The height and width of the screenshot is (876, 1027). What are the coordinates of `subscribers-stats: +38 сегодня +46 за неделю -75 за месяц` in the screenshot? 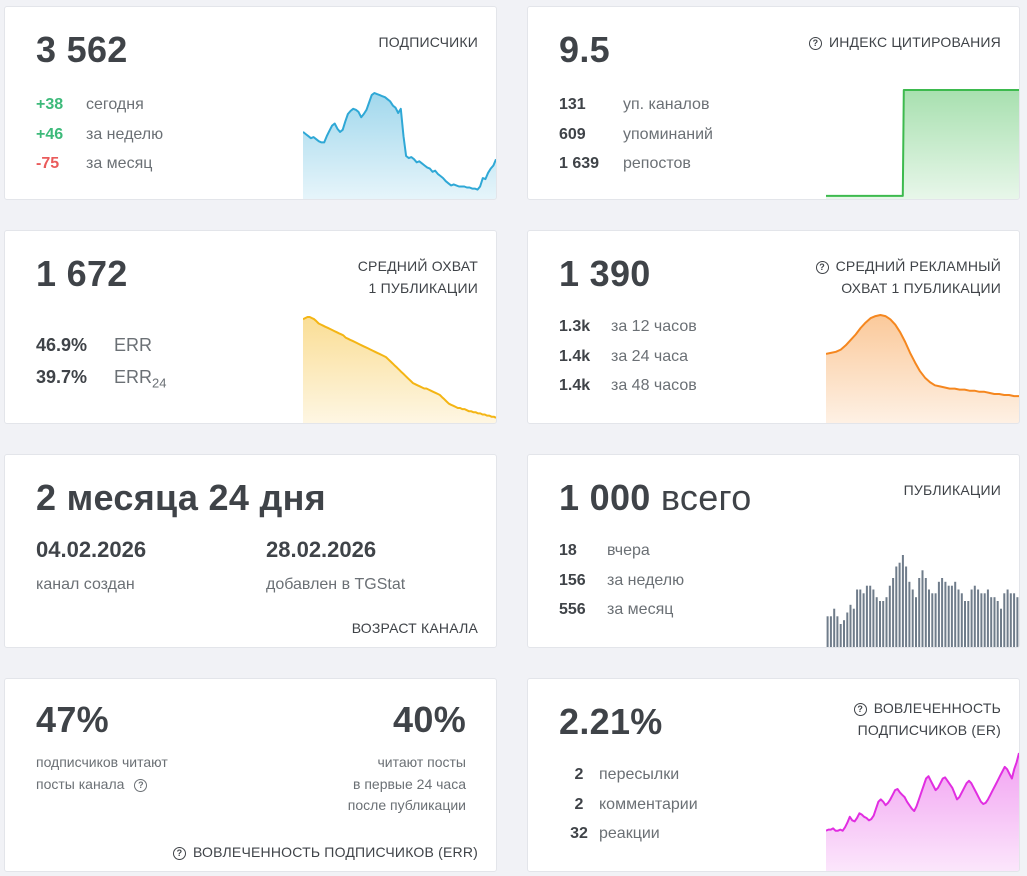 It's located at (99, 134).